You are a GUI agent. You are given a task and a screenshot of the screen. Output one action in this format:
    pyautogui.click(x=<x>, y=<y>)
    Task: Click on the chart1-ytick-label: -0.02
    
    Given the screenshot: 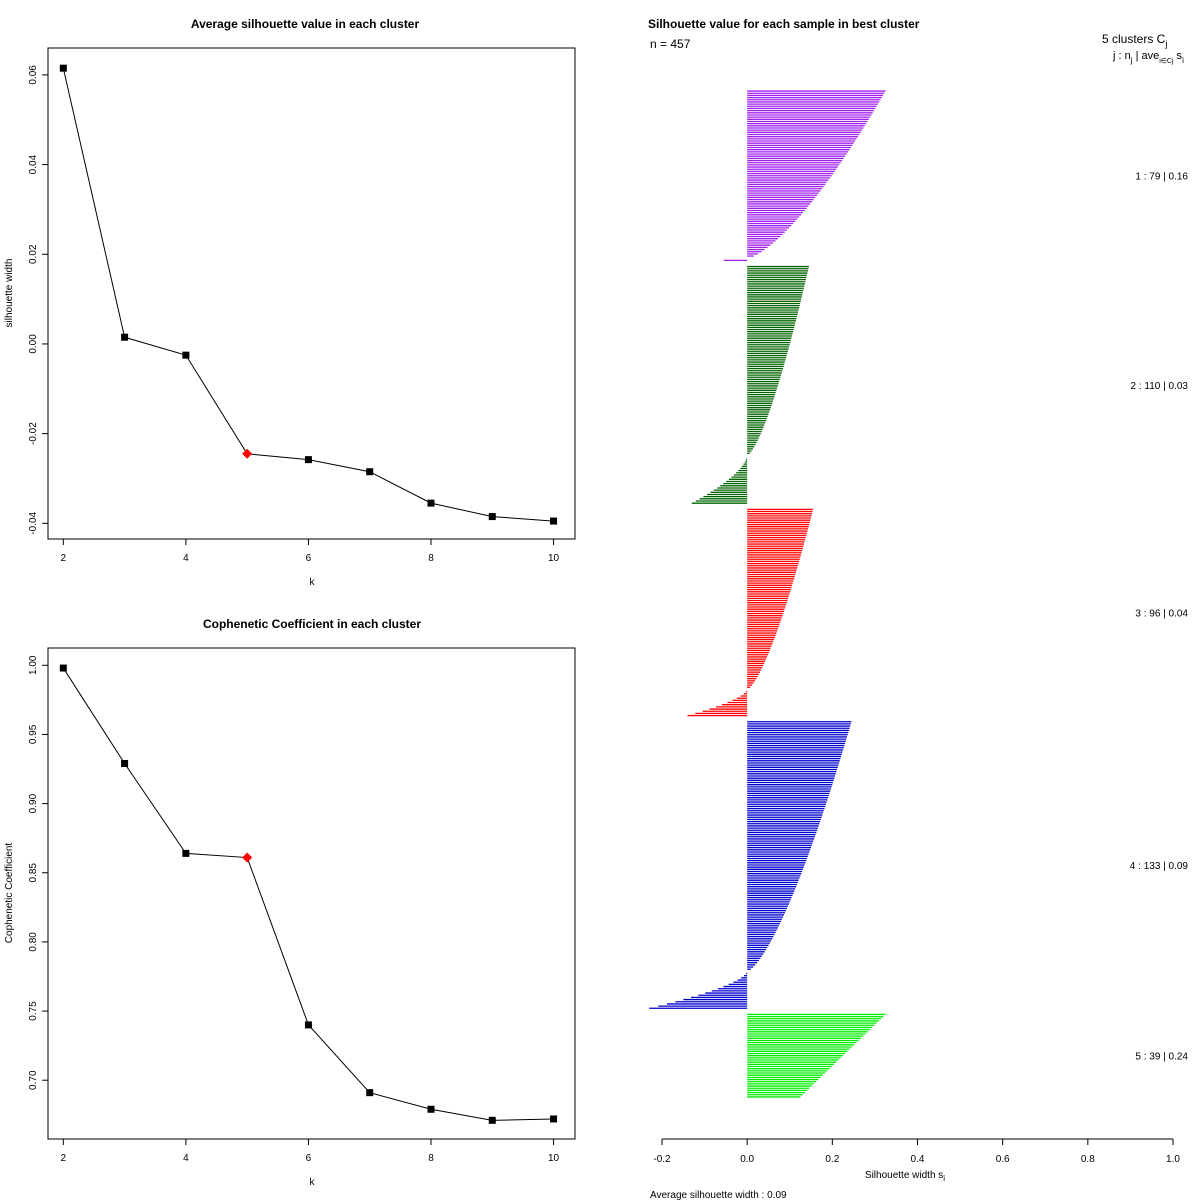 What is the action you would take?
    pyautogui.click(x=33, y=433)
    